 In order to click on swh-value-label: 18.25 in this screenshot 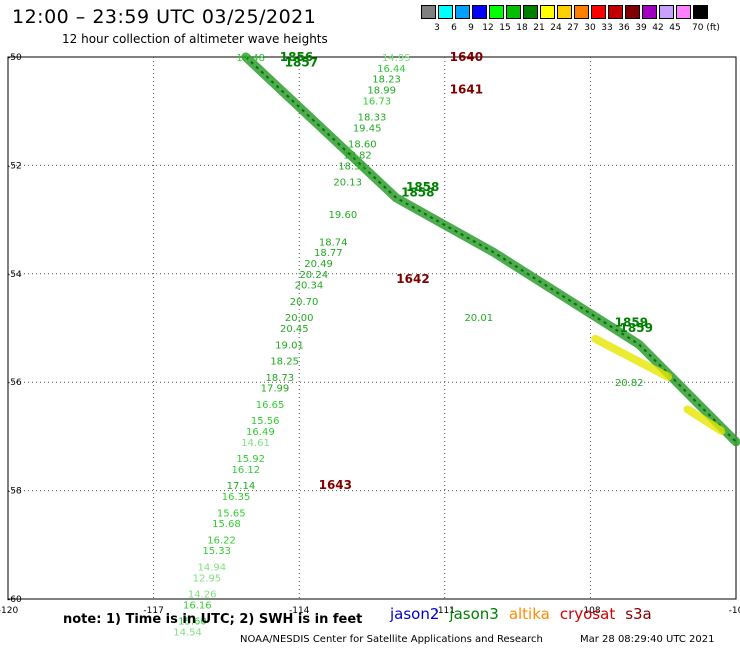, I will do `click(284, 362)`.